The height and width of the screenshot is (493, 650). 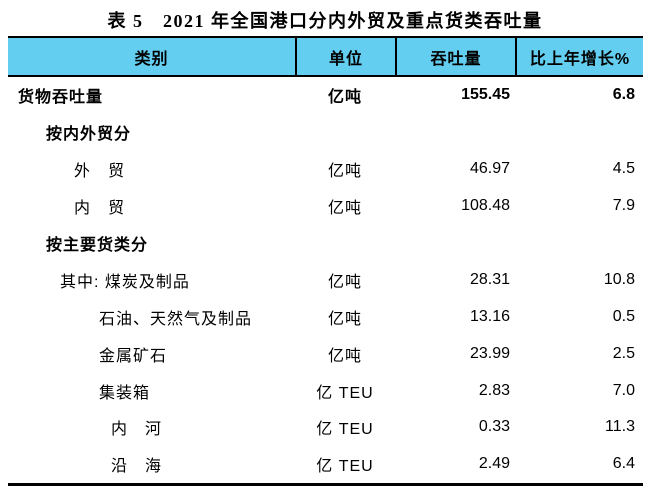 What do you see at coordinates (623, 206) in the screenshot?
I see `growth-cell: 7.9` at bounding box center [623, 206].